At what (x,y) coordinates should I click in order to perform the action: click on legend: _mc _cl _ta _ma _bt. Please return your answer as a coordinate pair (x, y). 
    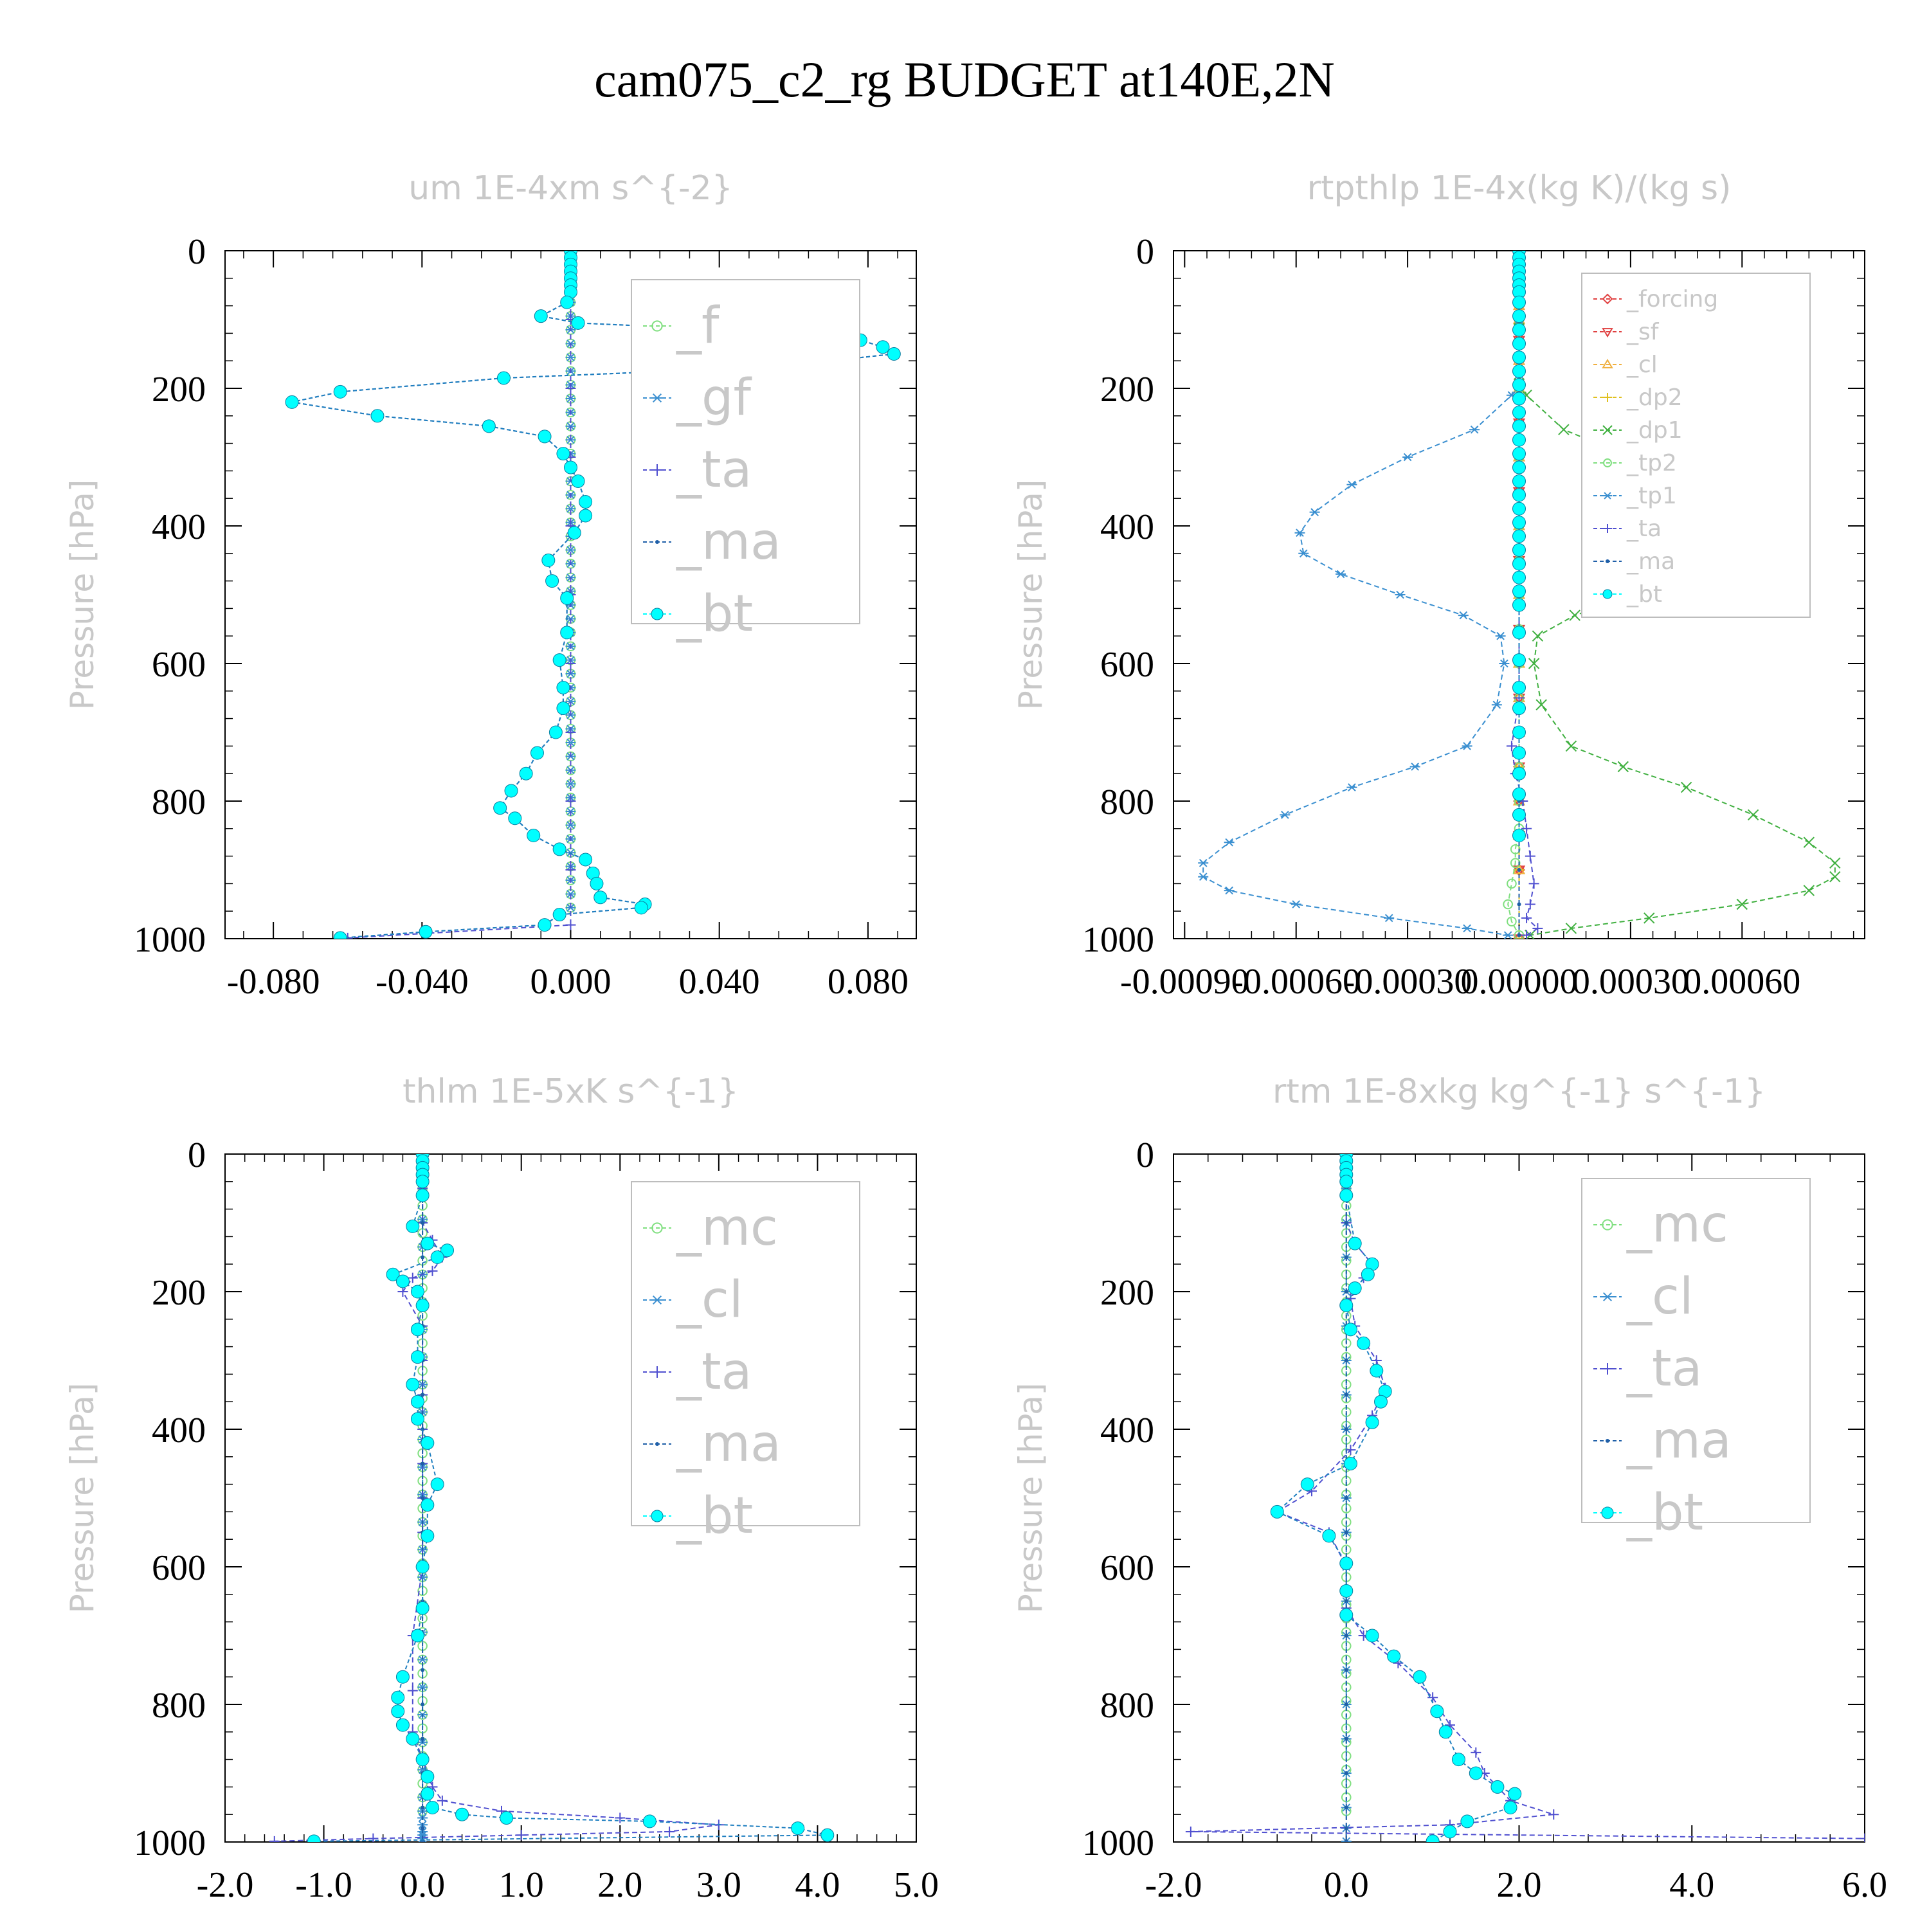
    Looking at the image, I should click on (1696, 1360).